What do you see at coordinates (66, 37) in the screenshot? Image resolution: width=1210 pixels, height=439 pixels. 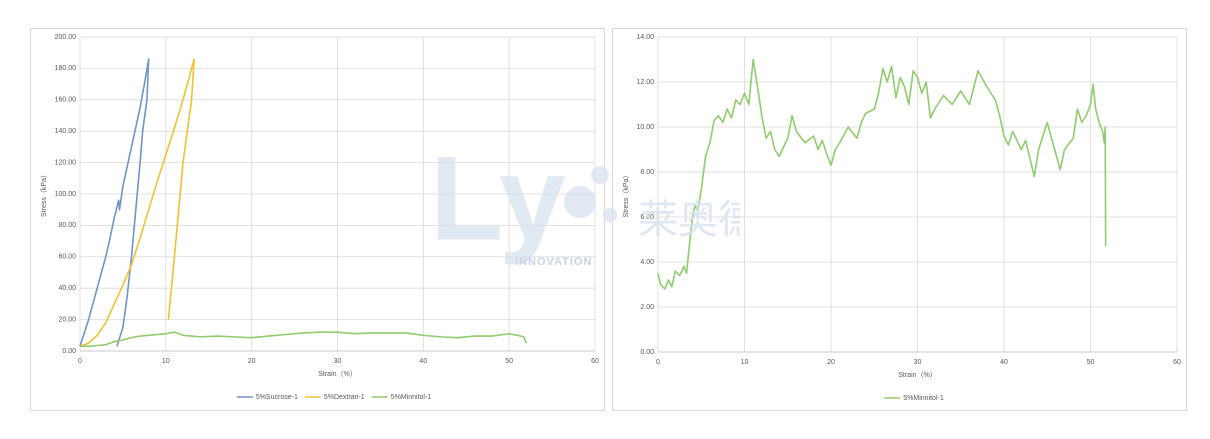 I see `y-tick-label: 200.00` at bounding box center [66, 37].